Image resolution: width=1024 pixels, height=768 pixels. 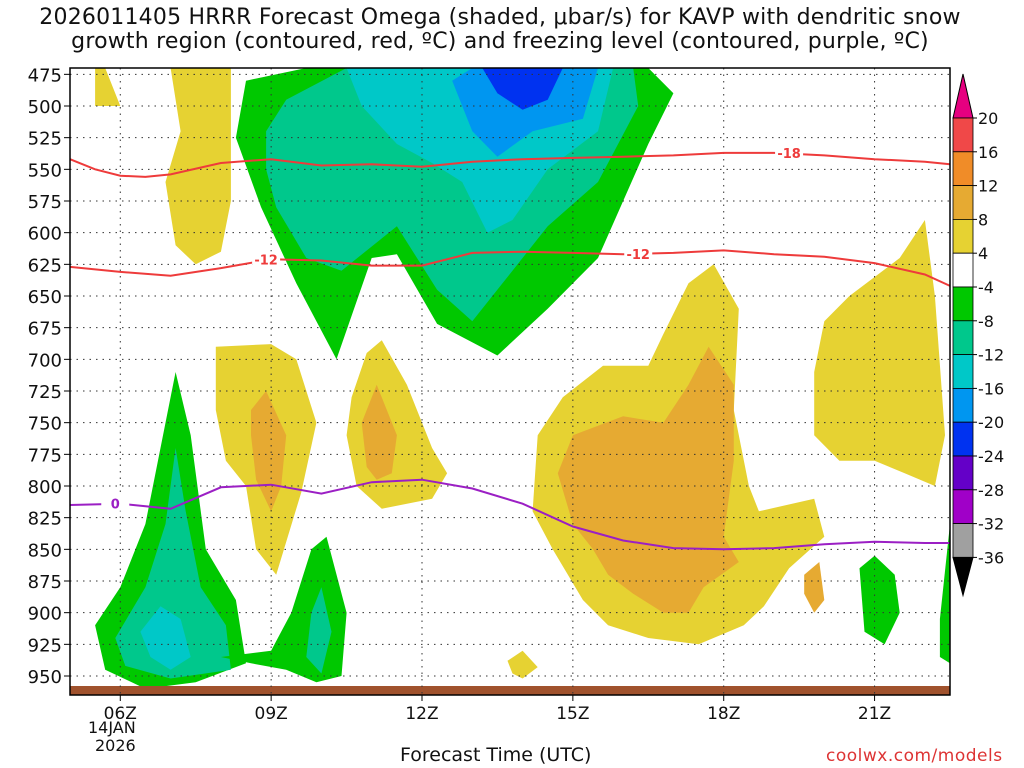 I want to click on y-tick-label-3: 550, so click(x=45, y=170).